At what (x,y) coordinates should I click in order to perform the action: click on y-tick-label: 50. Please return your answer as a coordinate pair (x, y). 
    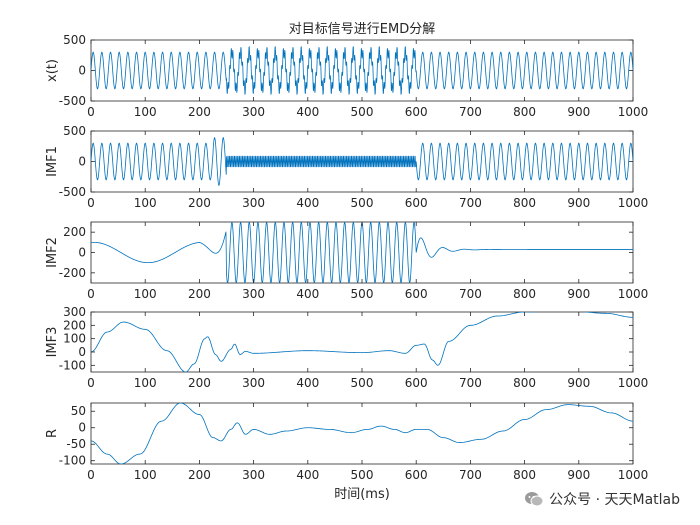
    Looking at the image, I should click on (78, 411).